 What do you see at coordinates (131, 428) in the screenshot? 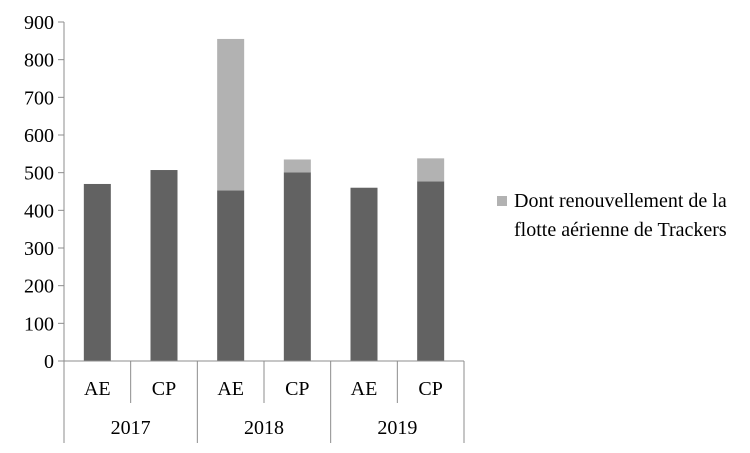
I see `x-group-label: 2017` at bounding box center [131, 428].